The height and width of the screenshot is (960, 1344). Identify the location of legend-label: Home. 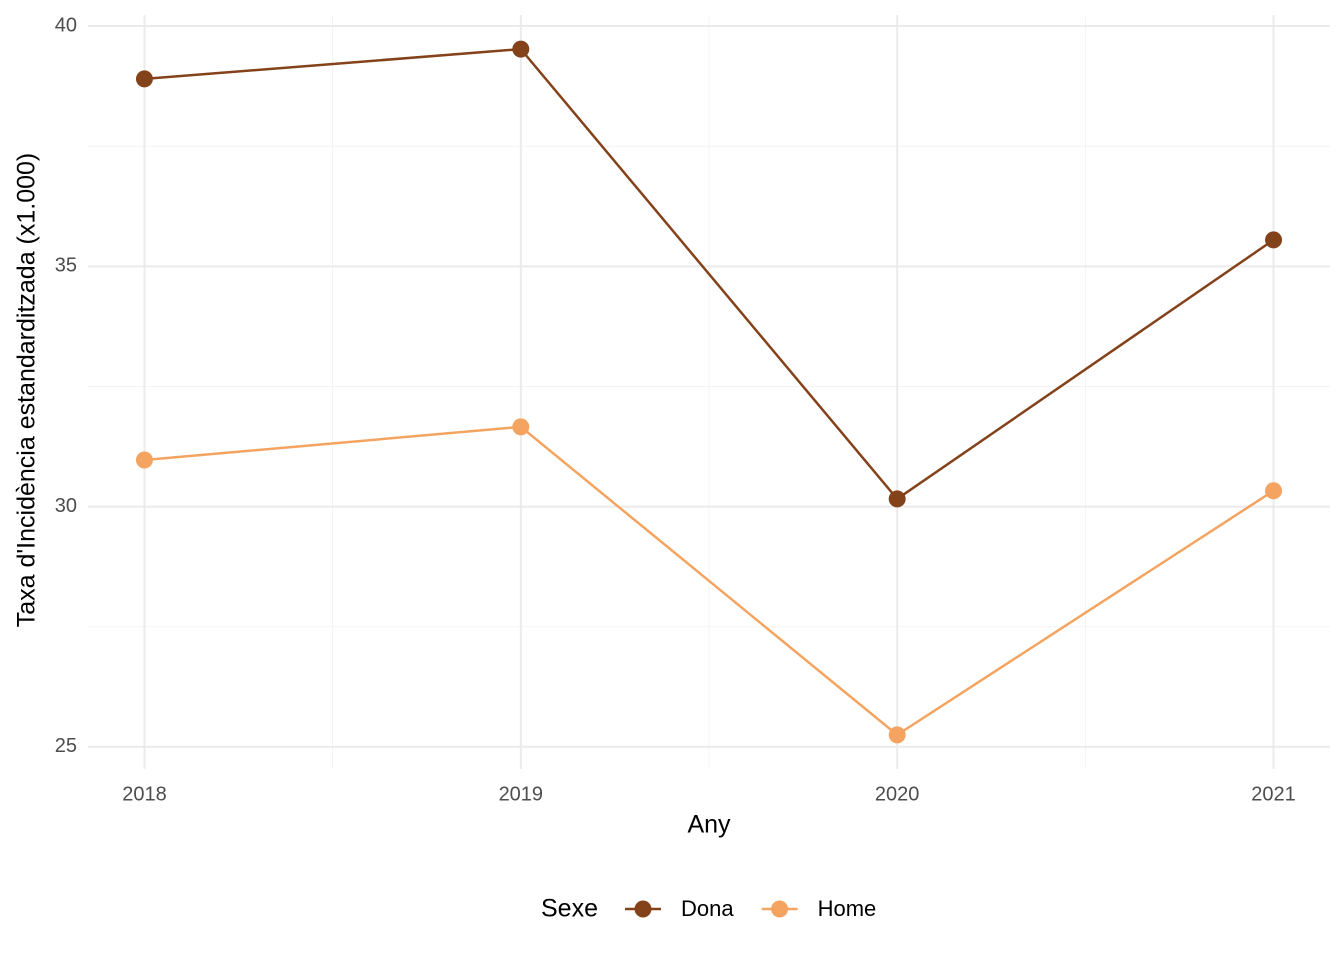
(847, 908).